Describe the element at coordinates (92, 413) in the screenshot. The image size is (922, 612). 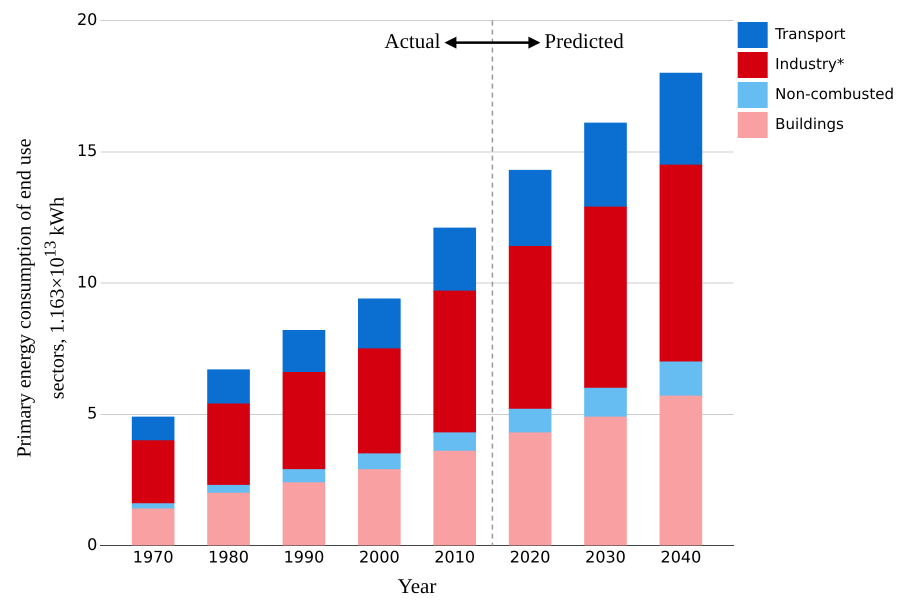
I see `y-tick-label: 5` at that location.